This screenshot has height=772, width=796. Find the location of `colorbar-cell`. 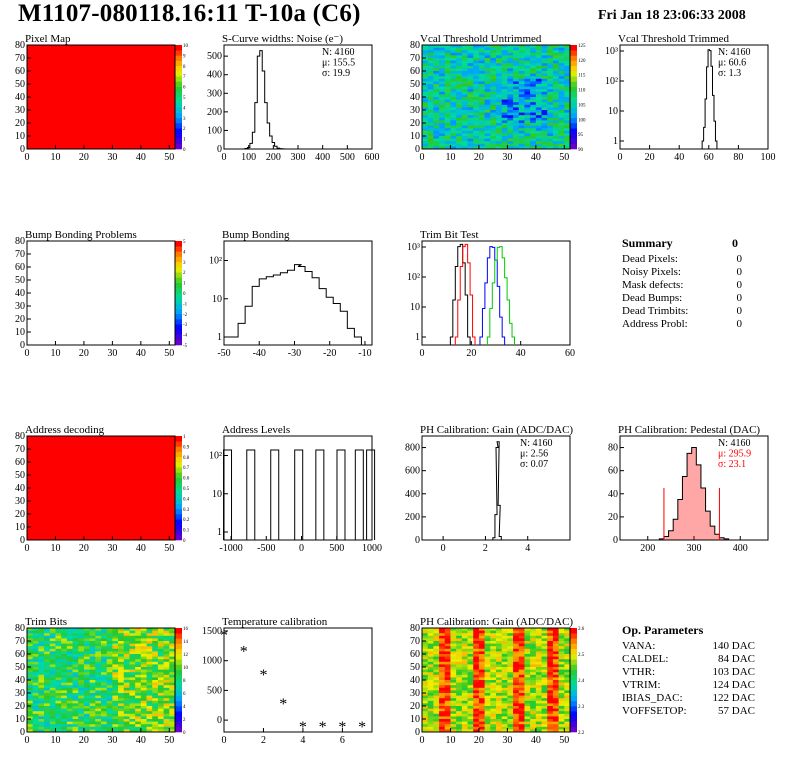

colorbar-cell is located at coordinates (178, 285).